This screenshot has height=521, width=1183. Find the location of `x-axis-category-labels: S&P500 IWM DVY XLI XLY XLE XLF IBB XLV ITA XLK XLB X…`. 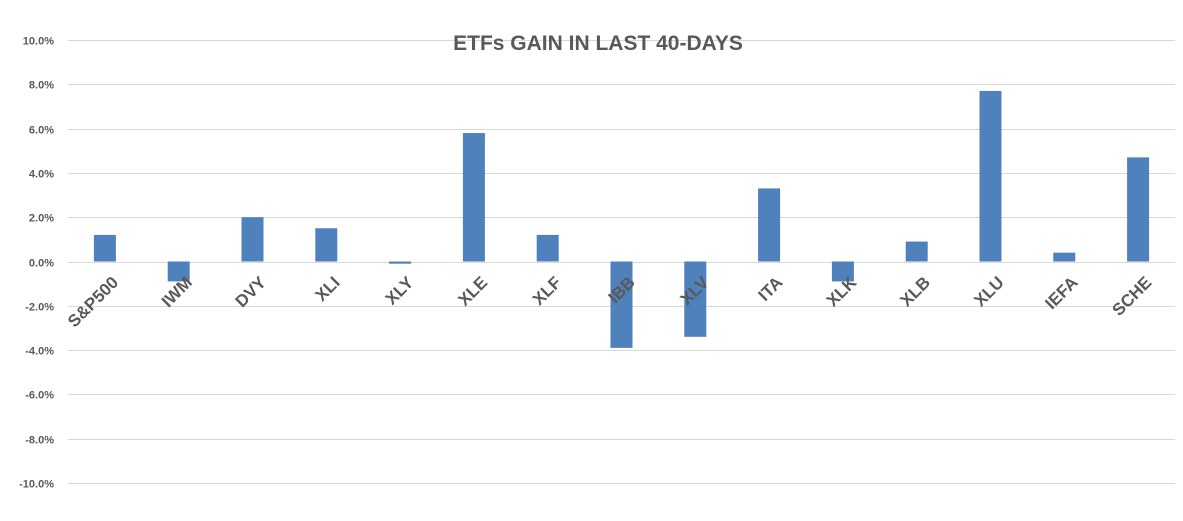

x-axis-category-labels: S&P500 IWM DVY XLI XLY XLE XLF IBB XLV ITA XLK XLB X… is located at coordinates (609, 301).